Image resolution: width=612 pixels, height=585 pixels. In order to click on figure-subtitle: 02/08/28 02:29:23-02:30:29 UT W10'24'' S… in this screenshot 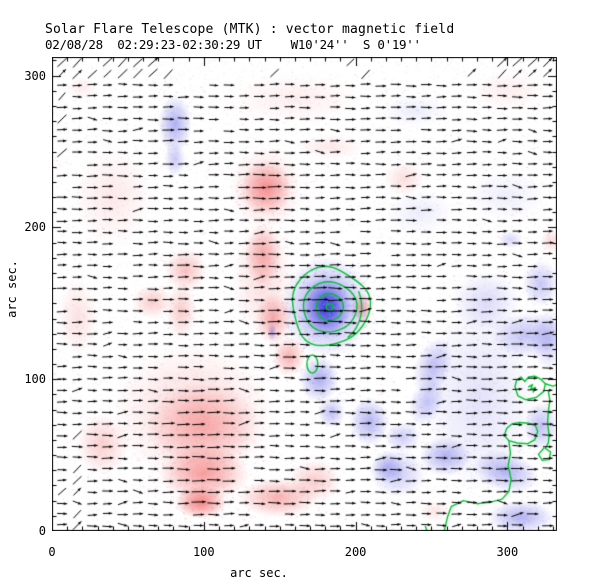, I will do `click(233, 44)`.